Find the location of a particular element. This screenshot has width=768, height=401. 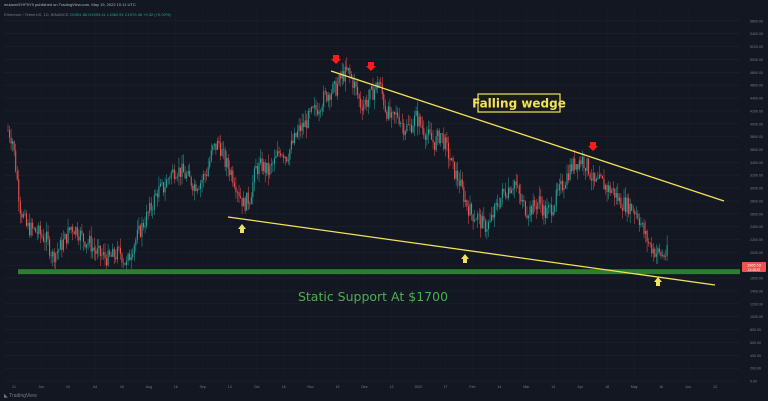

yellow-up-arrow-icon is located at coordinates (242, 228).